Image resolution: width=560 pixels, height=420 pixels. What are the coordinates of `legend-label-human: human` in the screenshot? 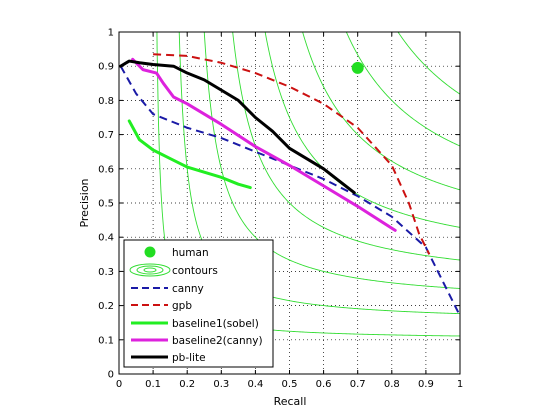 It's located at (190, 253).